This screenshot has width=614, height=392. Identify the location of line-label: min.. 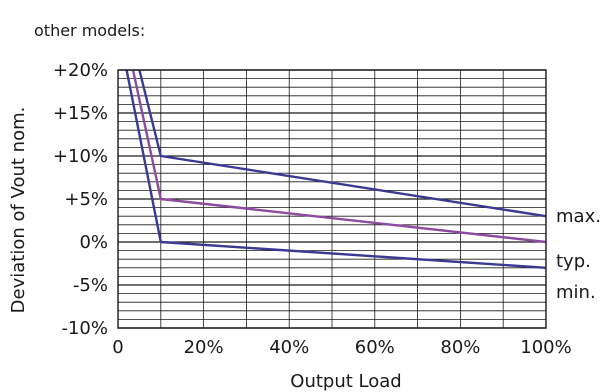
(576, 292).